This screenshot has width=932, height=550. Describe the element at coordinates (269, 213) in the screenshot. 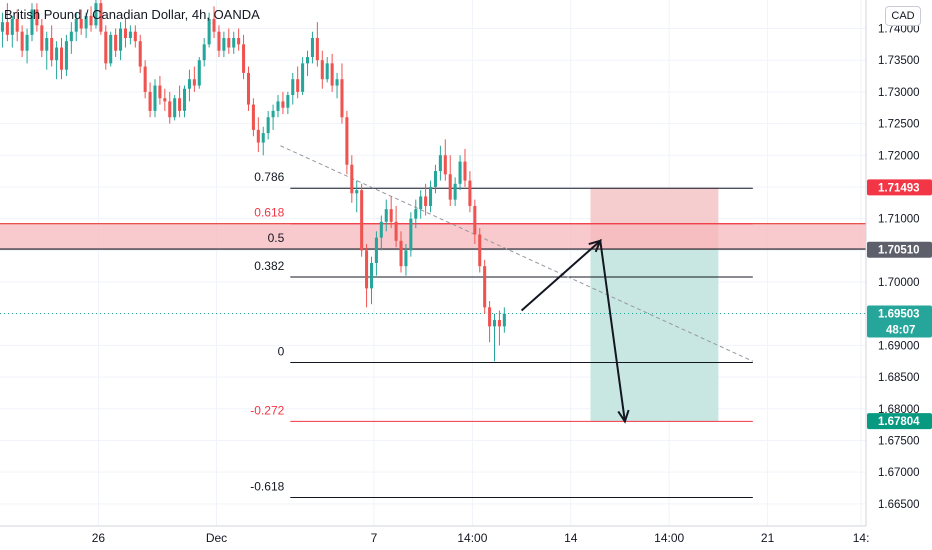

I see `fib-level-label: 0.618` at that location.